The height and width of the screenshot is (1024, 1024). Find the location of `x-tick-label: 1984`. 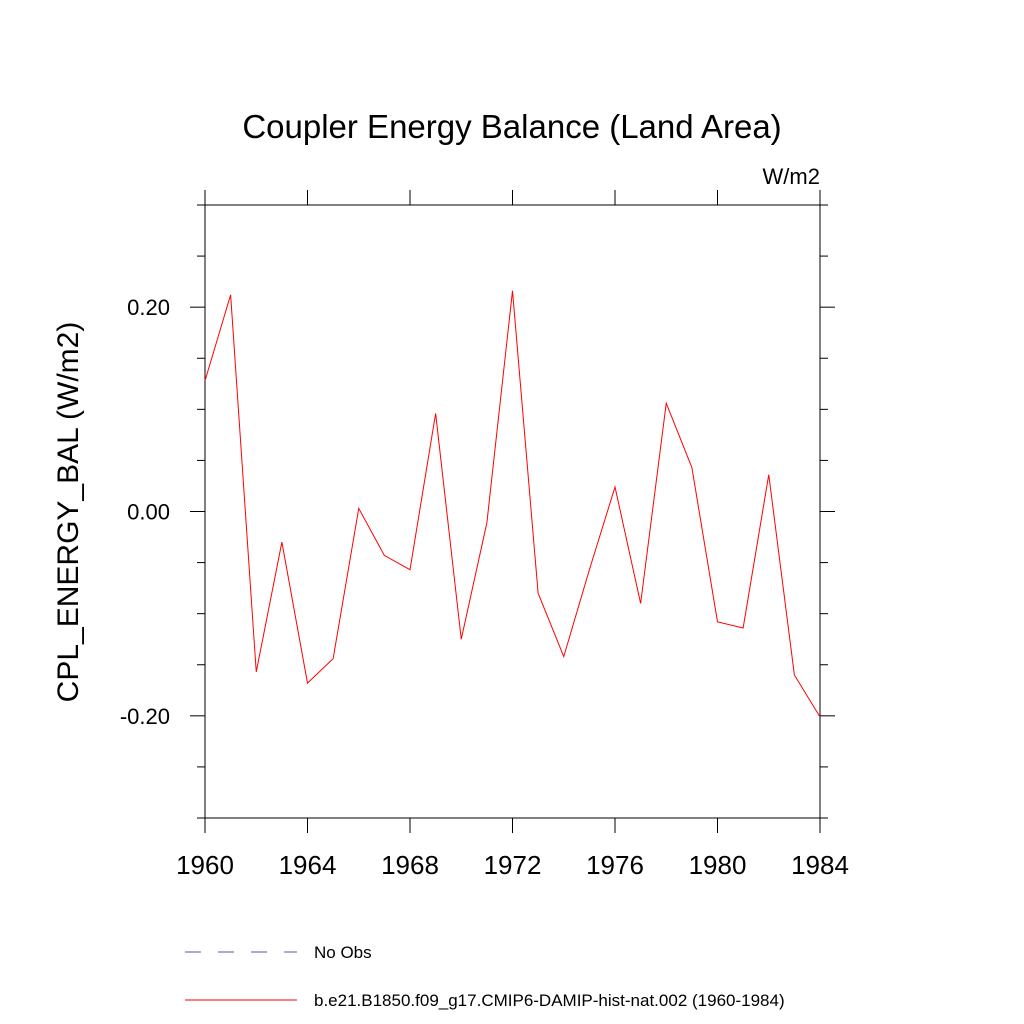

x-tick-label: 1984 is located at coordinates (820, 865).